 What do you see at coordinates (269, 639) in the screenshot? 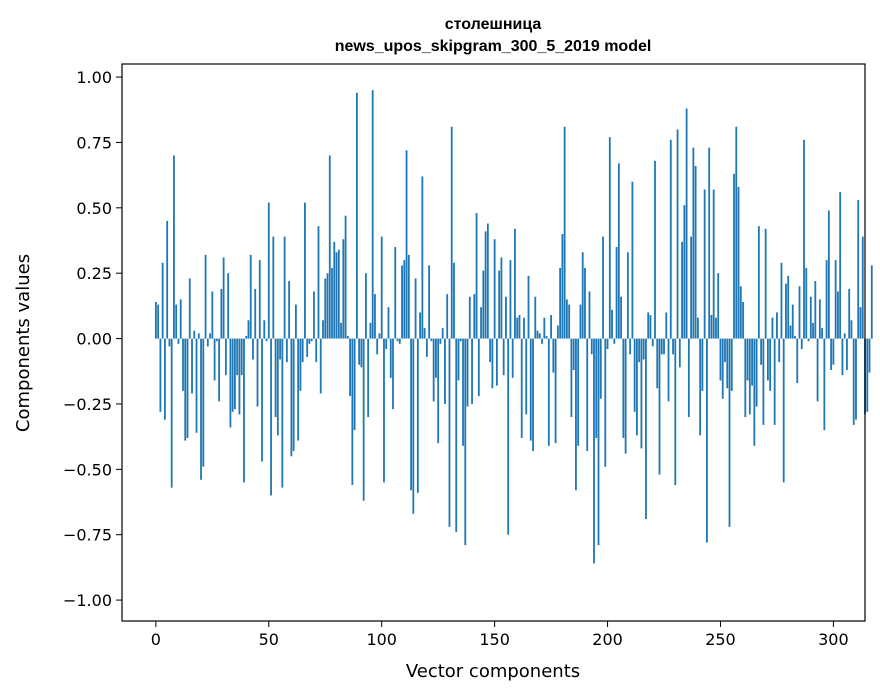
I see `x-tick-label: 50` at bounding box center [269, 639].